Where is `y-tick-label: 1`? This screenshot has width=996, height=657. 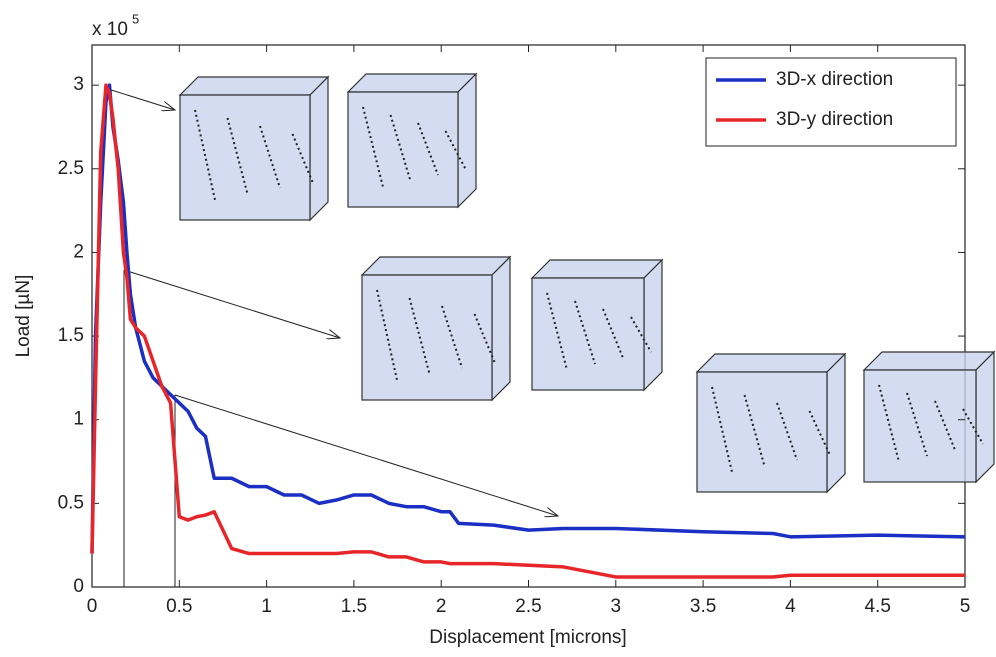
y-tick-label: 1 is located at coordinates (78, 419).